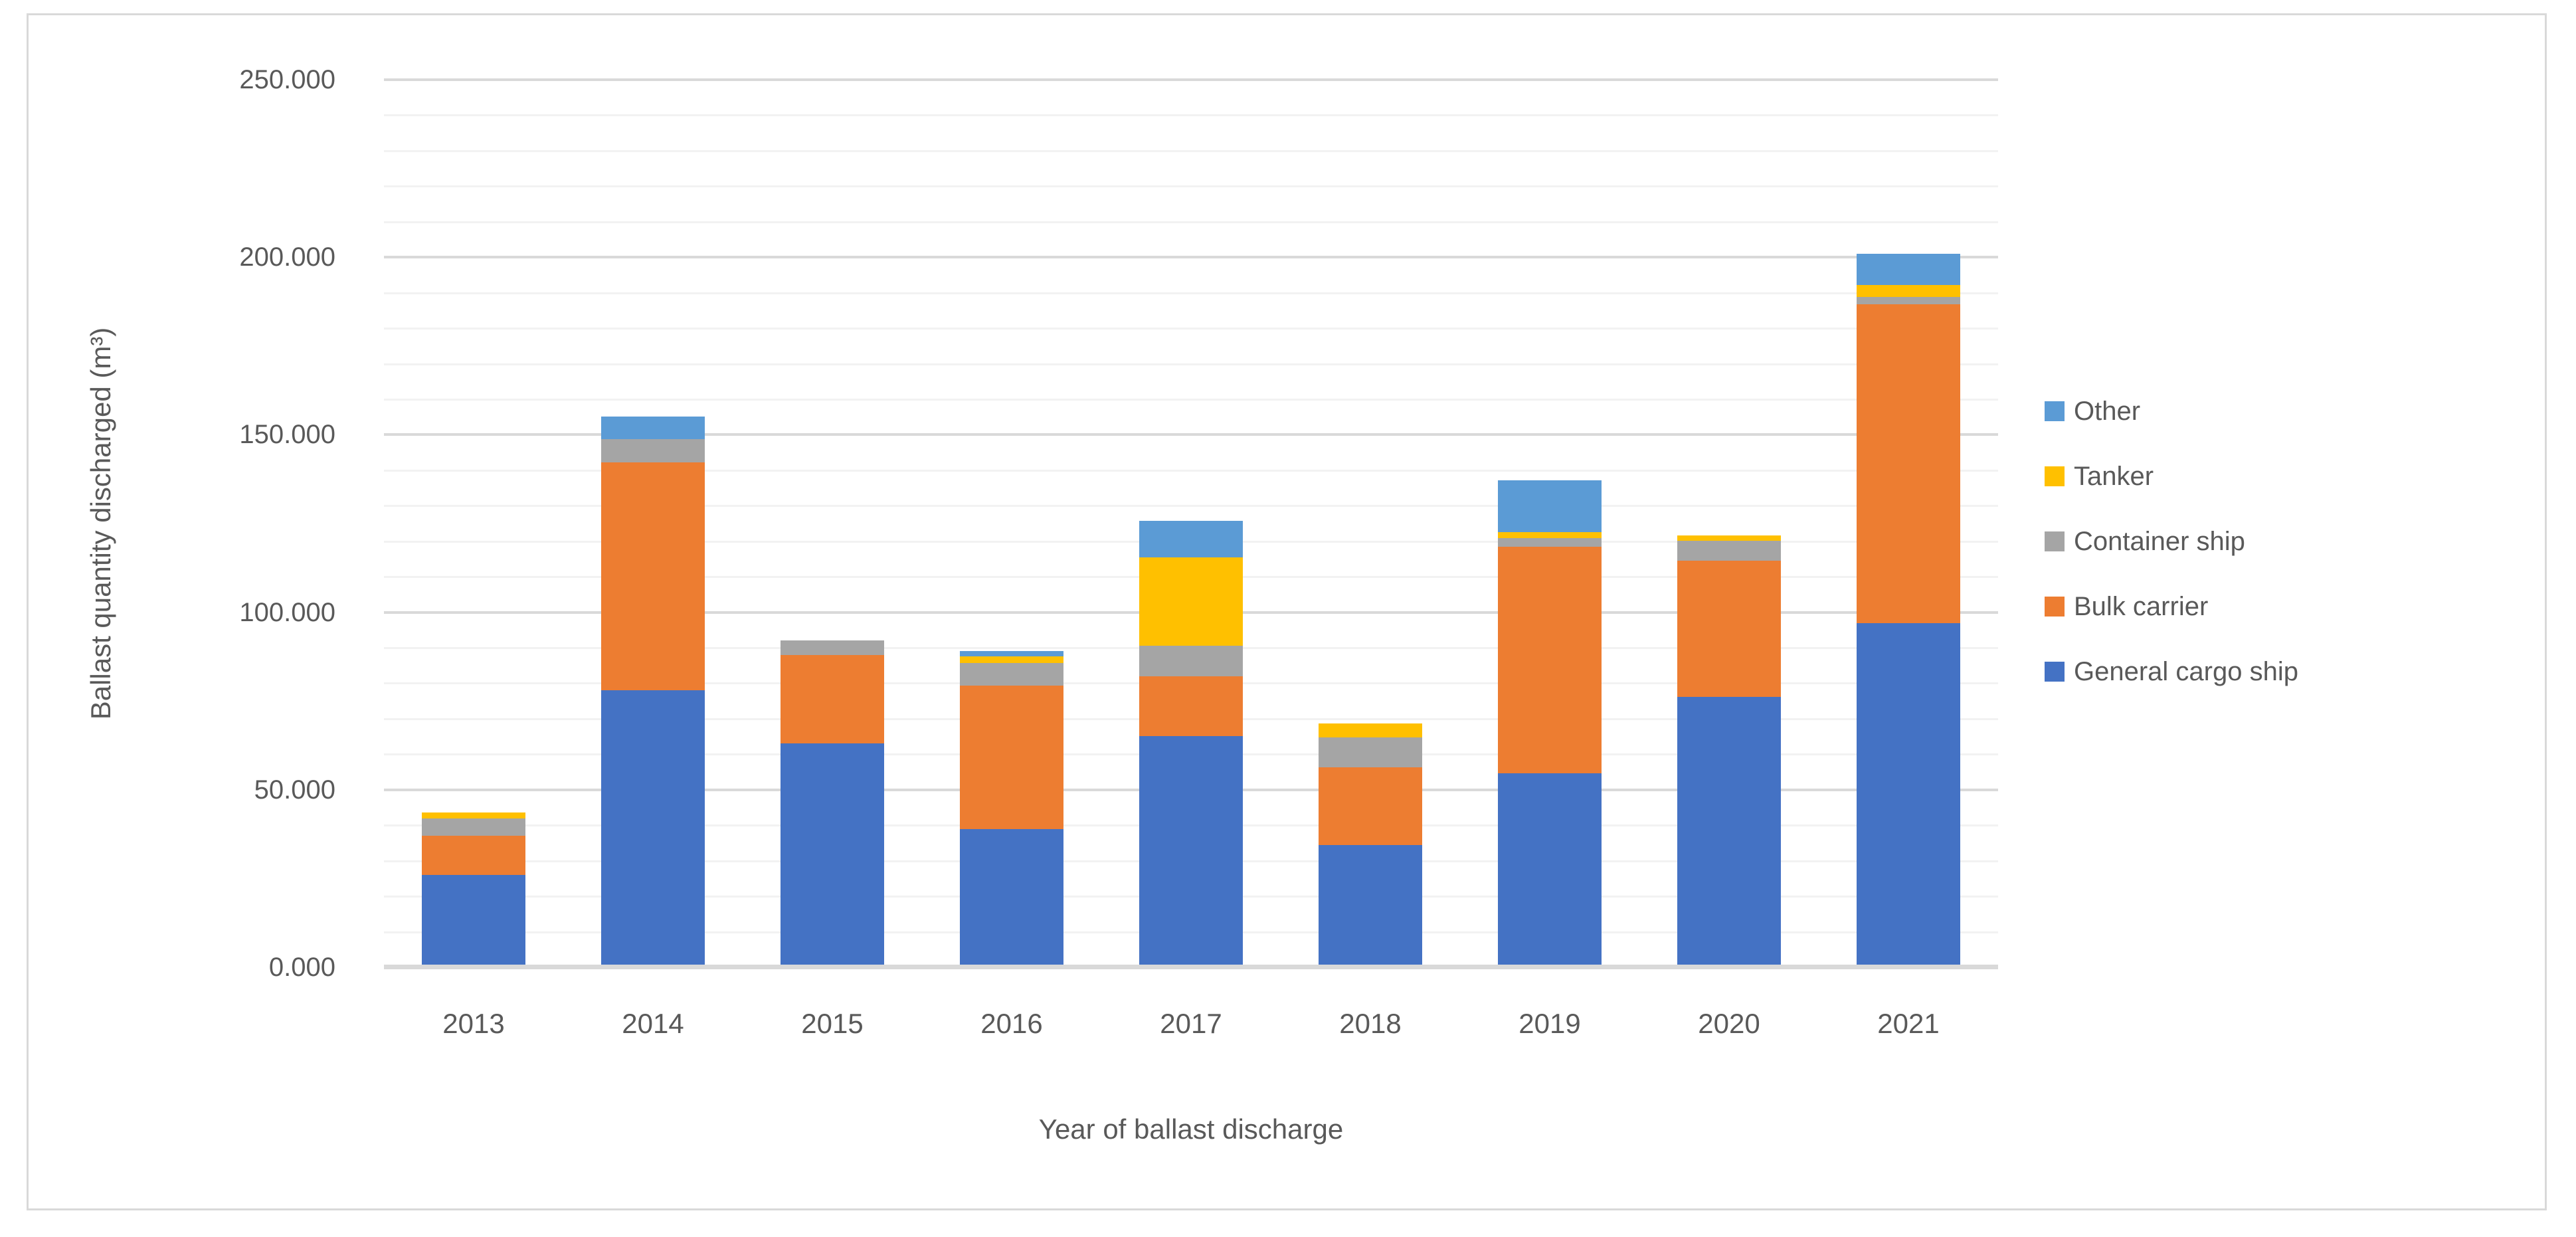 This screenshot has width=2576, height=1237. I want to click on legend-item-tanker: Tanker, so click(2099, 476).